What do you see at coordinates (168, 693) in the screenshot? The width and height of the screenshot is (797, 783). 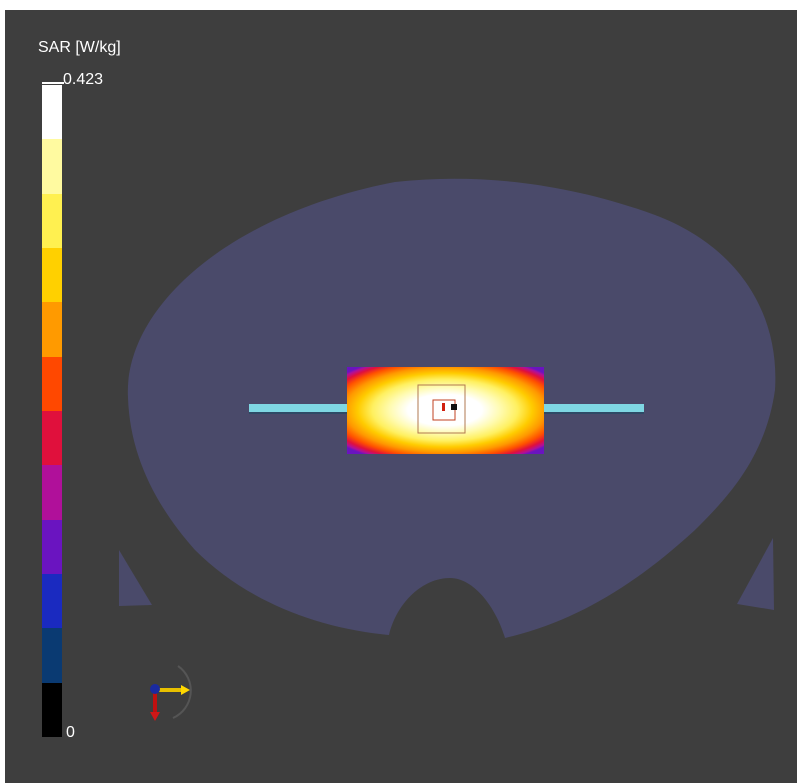 I see `axis-triad-icon` at bounding box center [168, 693].